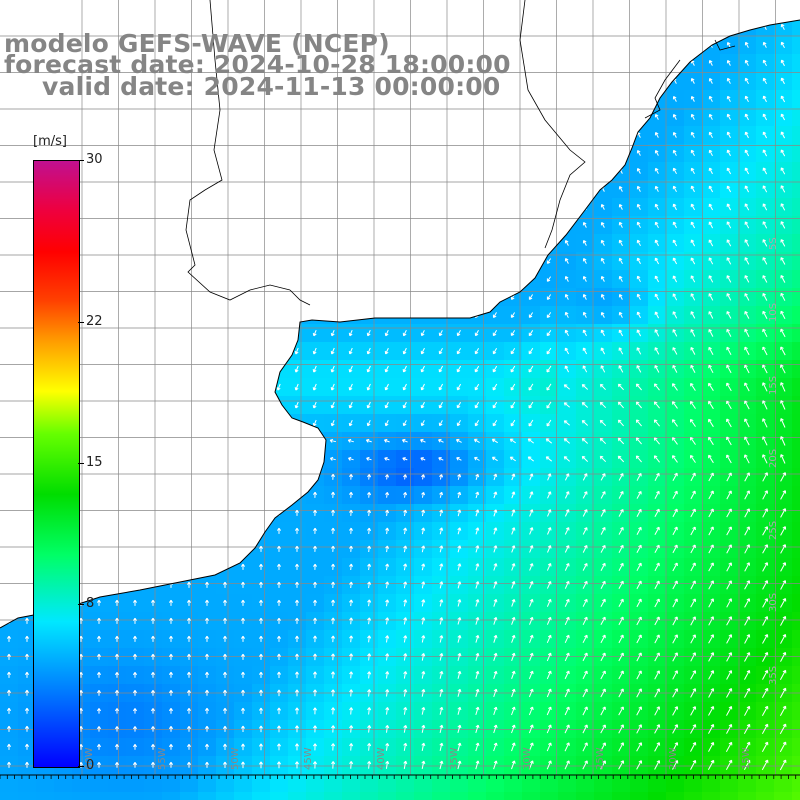 The height and width of the screenshot is (800, 800). What do you see at coordinates (89, 758) in the screenshot?
I see `longitude-label: 60W` at bounding box center [89, 758].